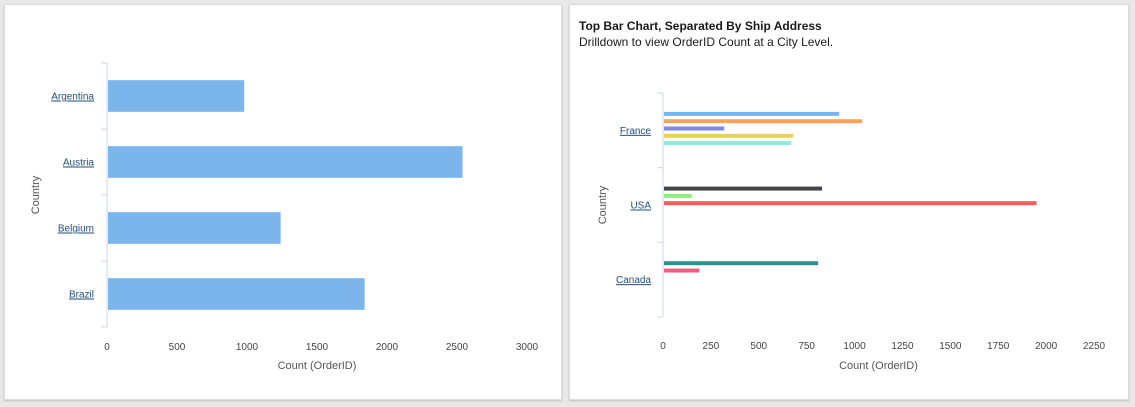 The height and width of the screenshot is (407, 1135). What do you see at coordinates (527, 347) in the screenshot?
I see `x-tick-label: 3000` at bounding box center [527, 347].